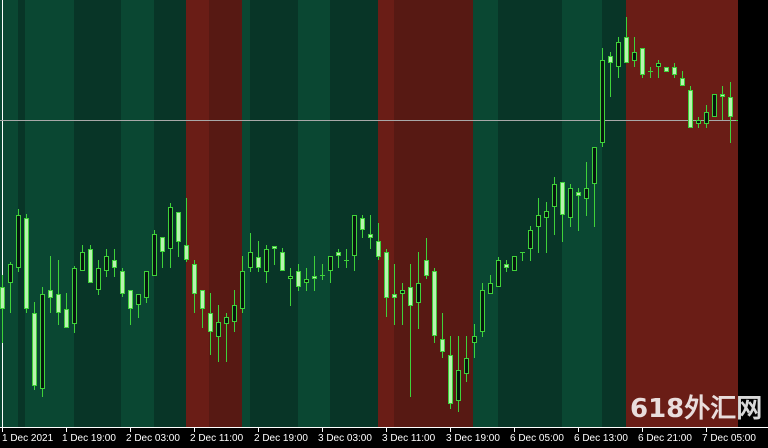 The image size is (768, 448). What do you see at coordinates (281, 438) in the screenshot?
I see `x-tick-label: 2 Dec 19:00` at bounding box center [281, 438].